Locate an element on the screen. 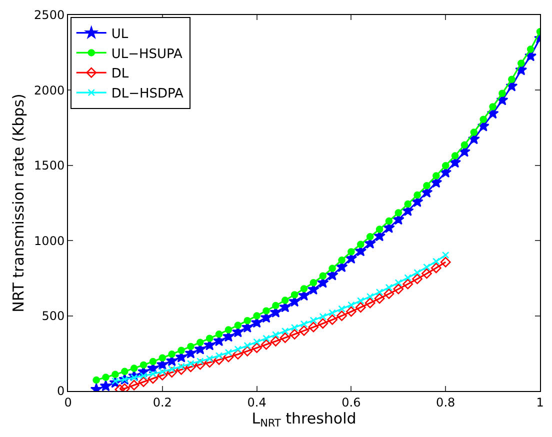  y-tick-label: 2500 is located at coordinates (49, 15).